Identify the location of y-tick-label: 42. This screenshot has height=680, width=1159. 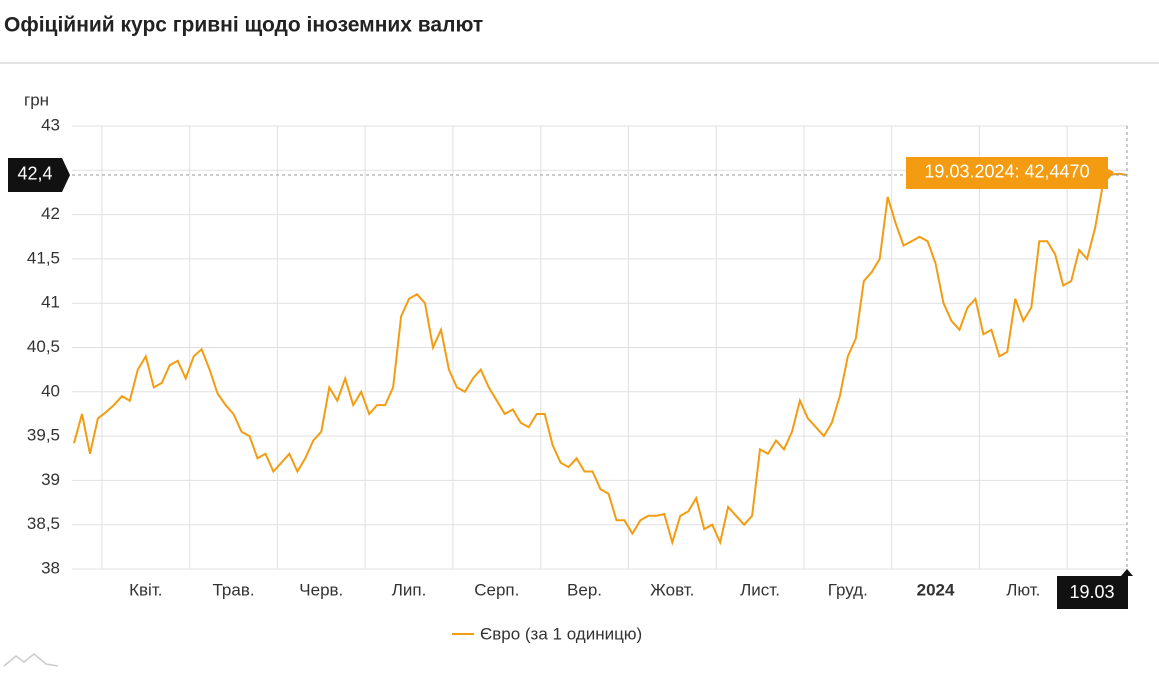
(50, 213).